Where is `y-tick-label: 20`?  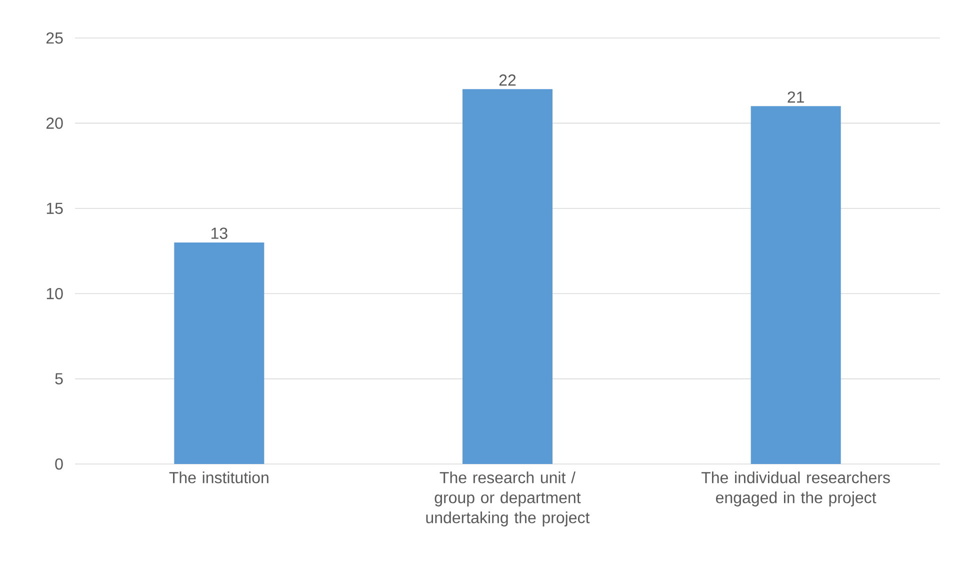 y-tick-label: 20 is located at coordinates (54, 123).